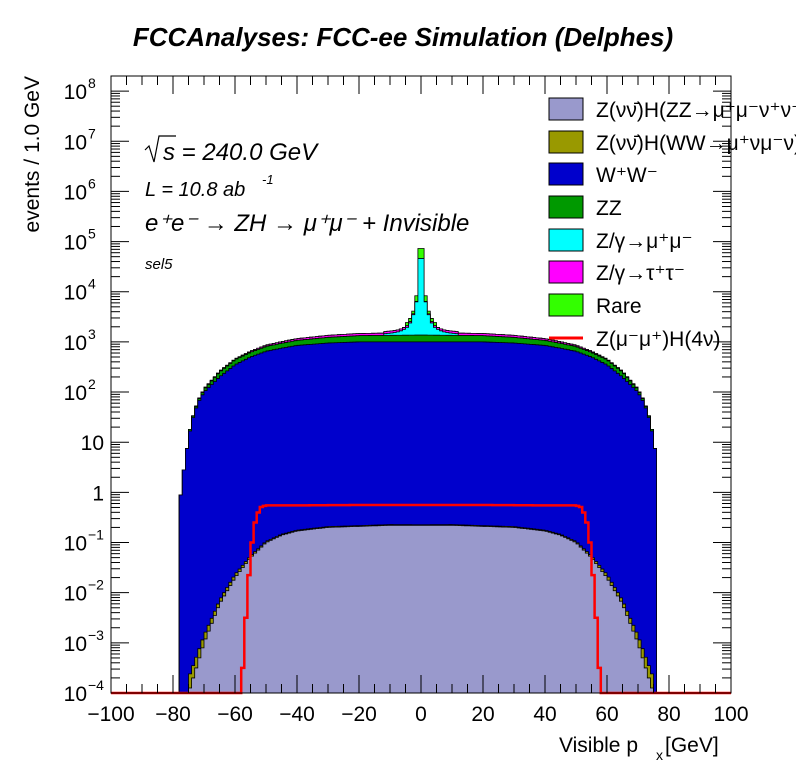 The width and height of the screenshot is (796, 772). What do you see at coordinates (98, 493) in the screenshot?
I see `y-tick-label: 1` at bounding box center [98, 493].